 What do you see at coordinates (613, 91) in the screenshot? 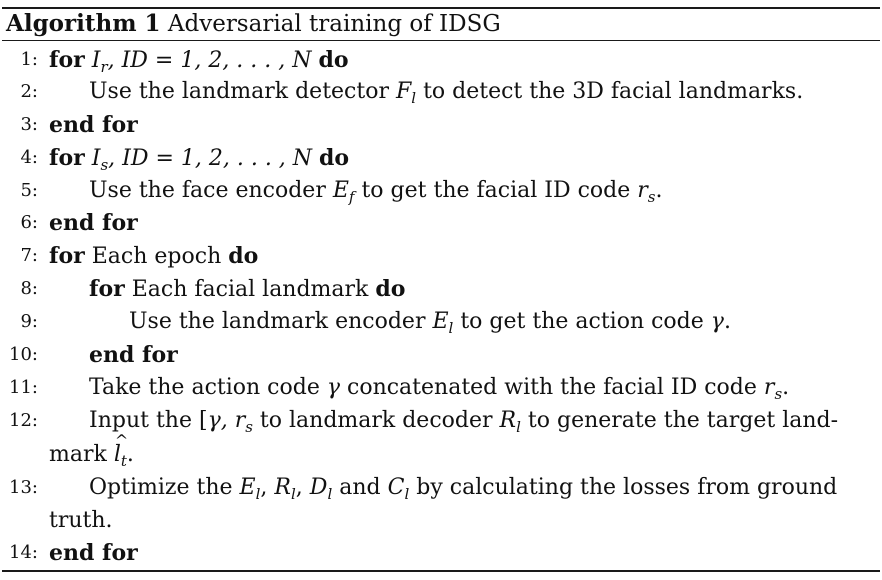
I see `text: to detect the 3D facial landmarks.` at bounding box center [613, 91].